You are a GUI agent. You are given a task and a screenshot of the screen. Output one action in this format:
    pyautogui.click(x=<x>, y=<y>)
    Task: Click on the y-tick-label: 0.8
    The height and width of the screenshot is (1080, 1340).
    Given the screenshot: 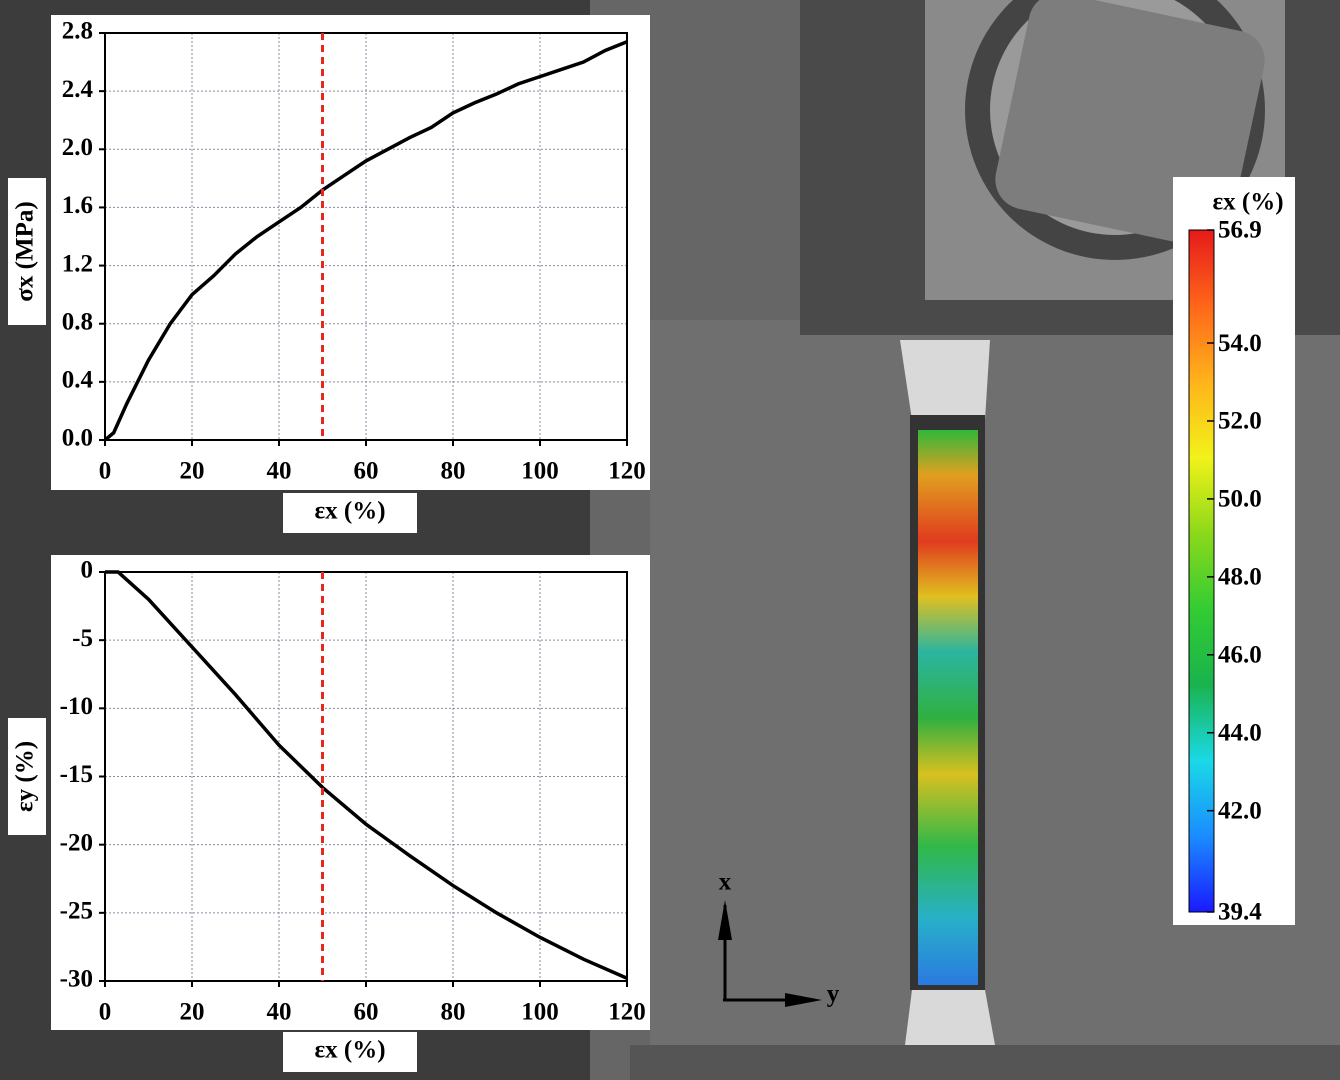 What is the action you would take?
    pyautogui.click(x=77, y=321)
    